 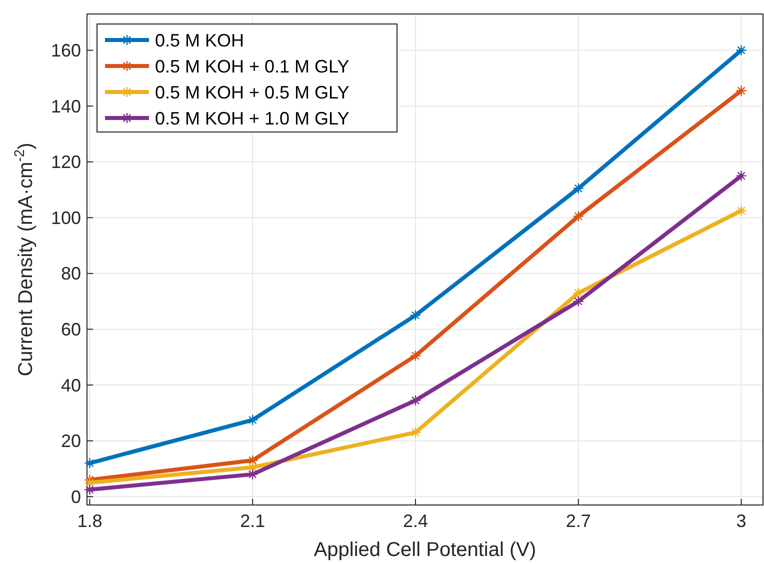 What do you see at coordinates (578, 521) in the screenshot?
I see `x-tick-label: 2.7` at bounding box center [578, 521].